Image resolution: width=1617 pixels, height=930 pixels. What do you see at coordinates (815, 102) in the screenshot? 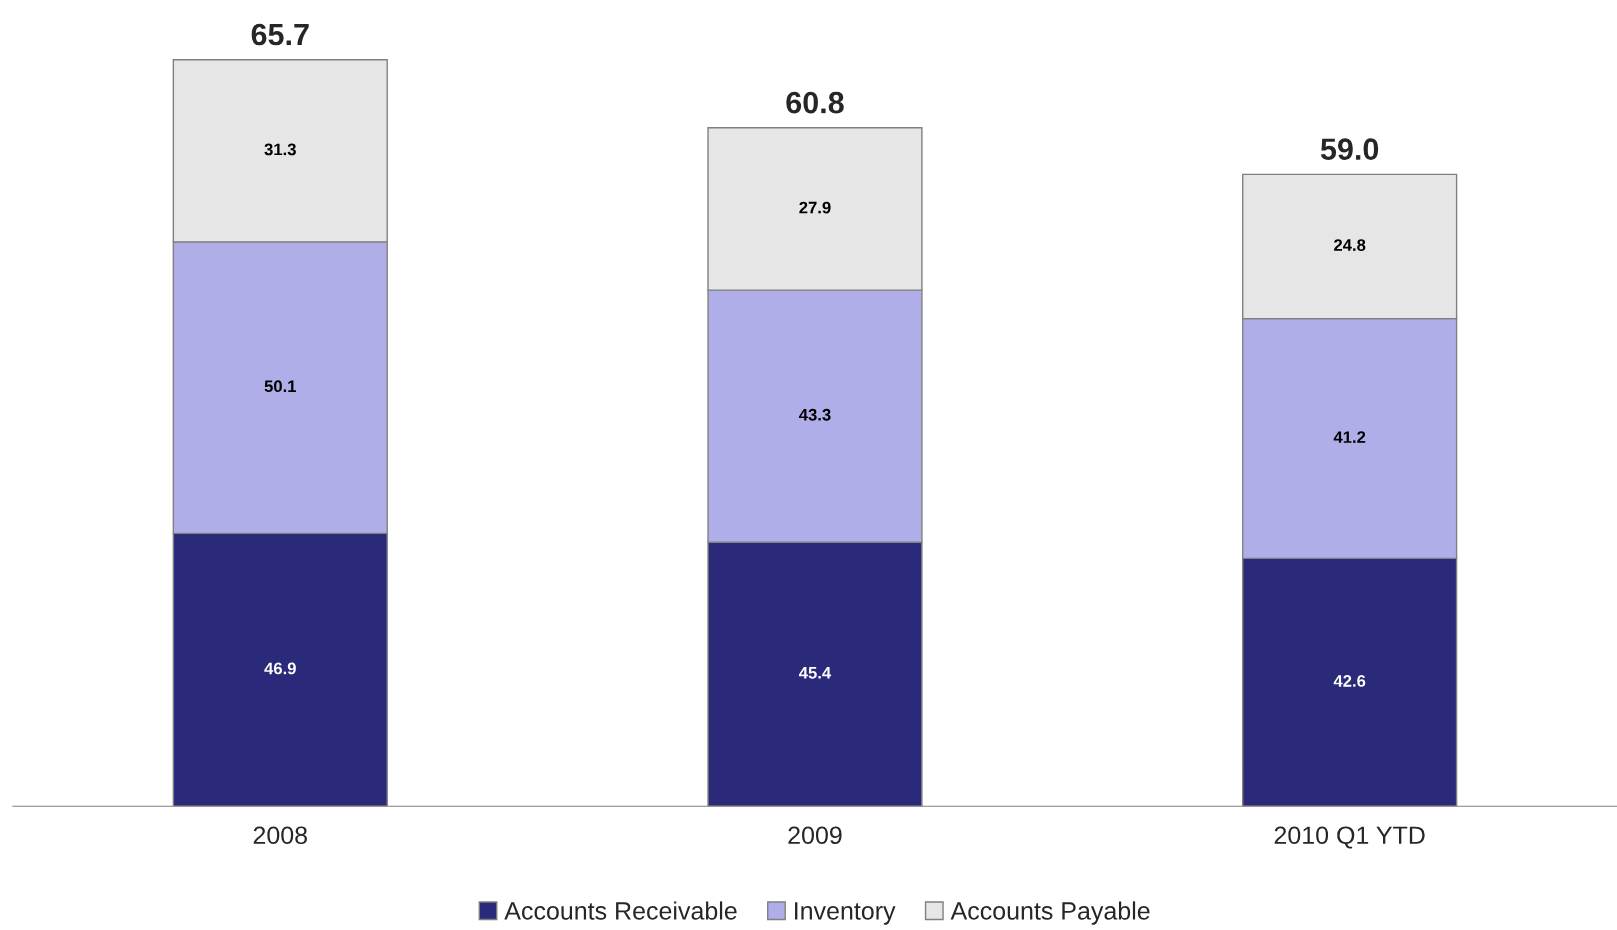
I see `annotation: 60.8` at bounding box center [815, 102].